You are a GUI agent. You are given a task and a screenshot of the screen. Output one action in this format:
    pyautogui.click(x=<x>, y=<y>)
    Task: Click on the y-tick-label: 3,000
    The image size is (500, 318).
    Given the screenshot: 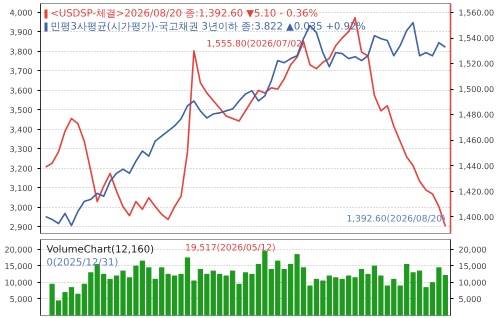 What is the action you would take?
    pyautogui.click(x=21, y=207)
    